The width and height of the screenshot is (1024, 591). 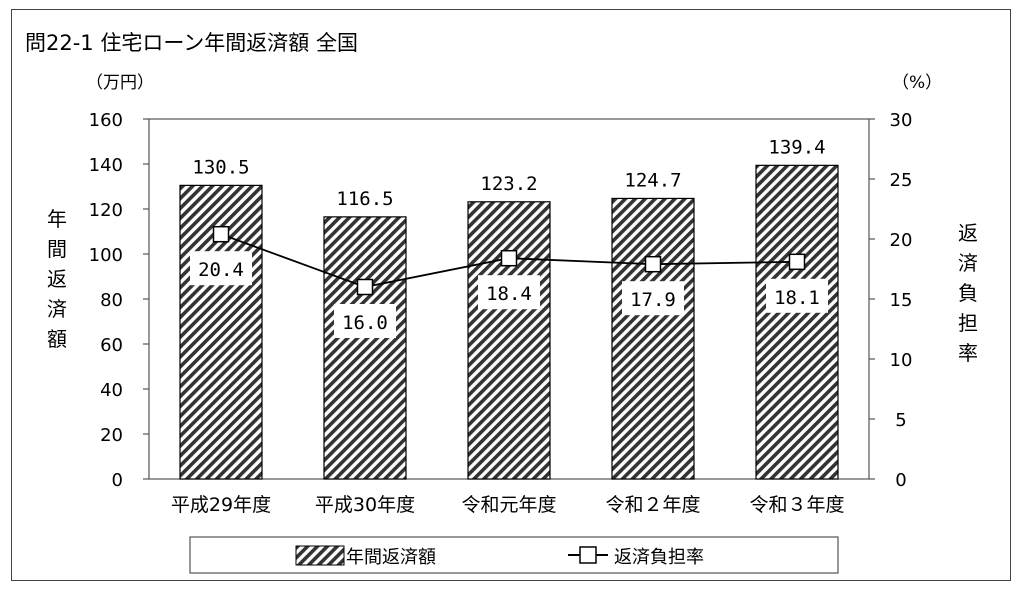 I want to click on x-axis-labels: 平成29年度 平成30年度 令和元年度 令和２年度 令和３年度, so click(x=508, y=505).